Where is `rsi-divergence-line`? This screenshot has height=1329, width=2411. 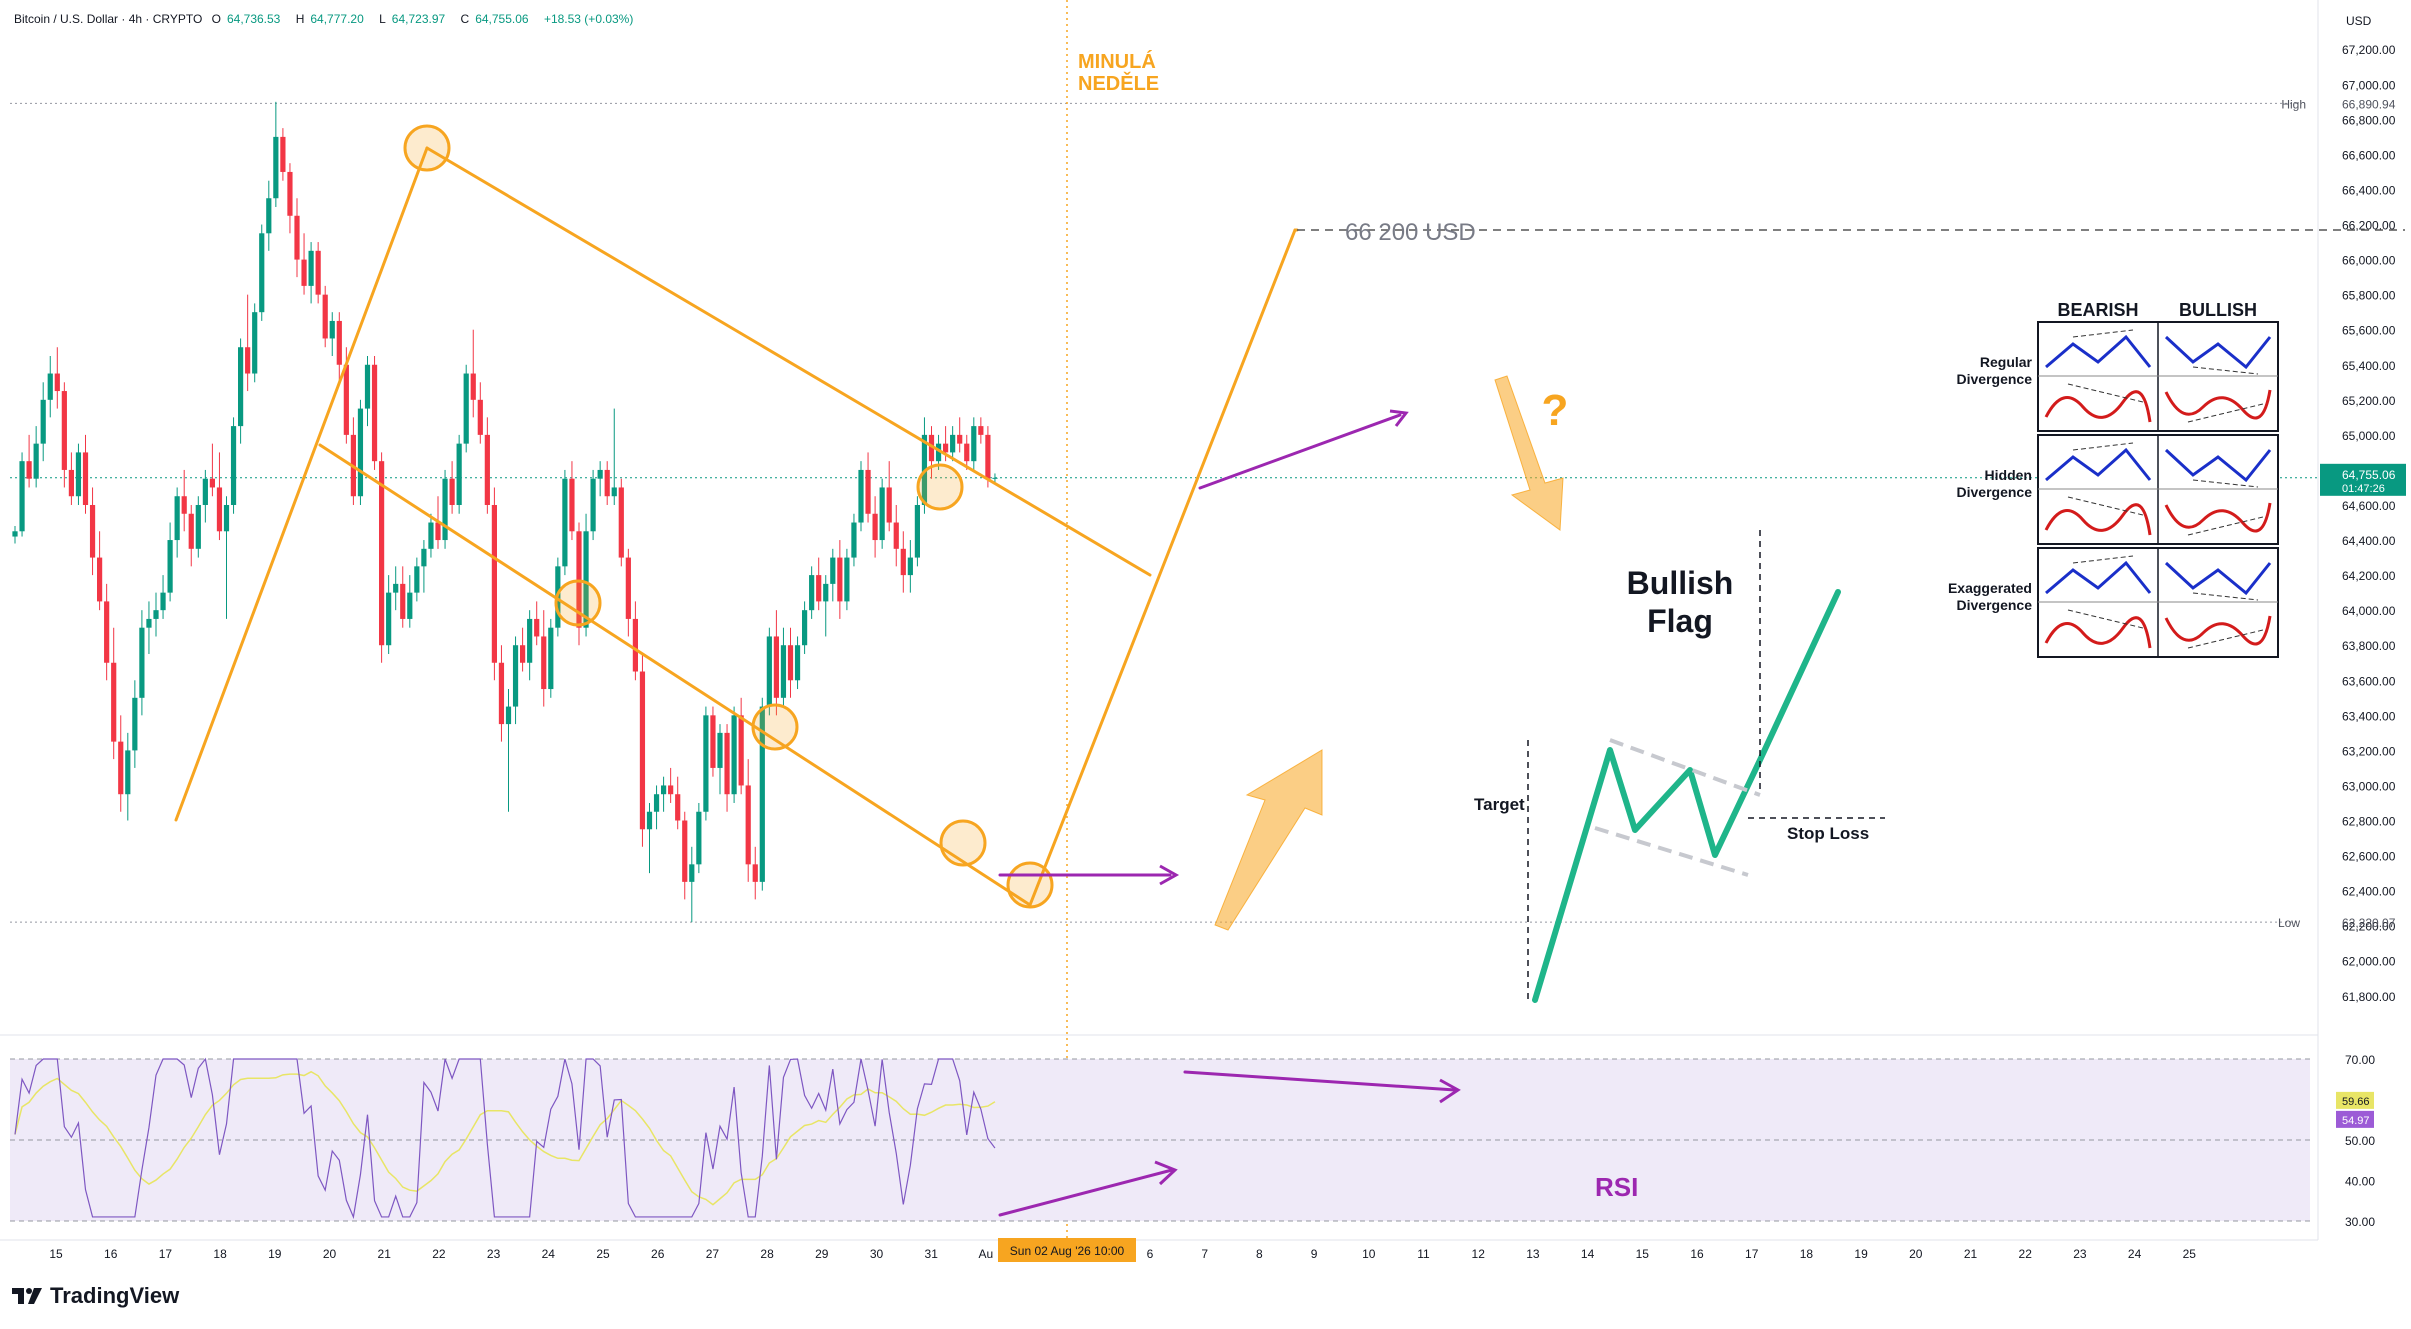
rsi-divergence-line is located at coordinates (1320, 1081).